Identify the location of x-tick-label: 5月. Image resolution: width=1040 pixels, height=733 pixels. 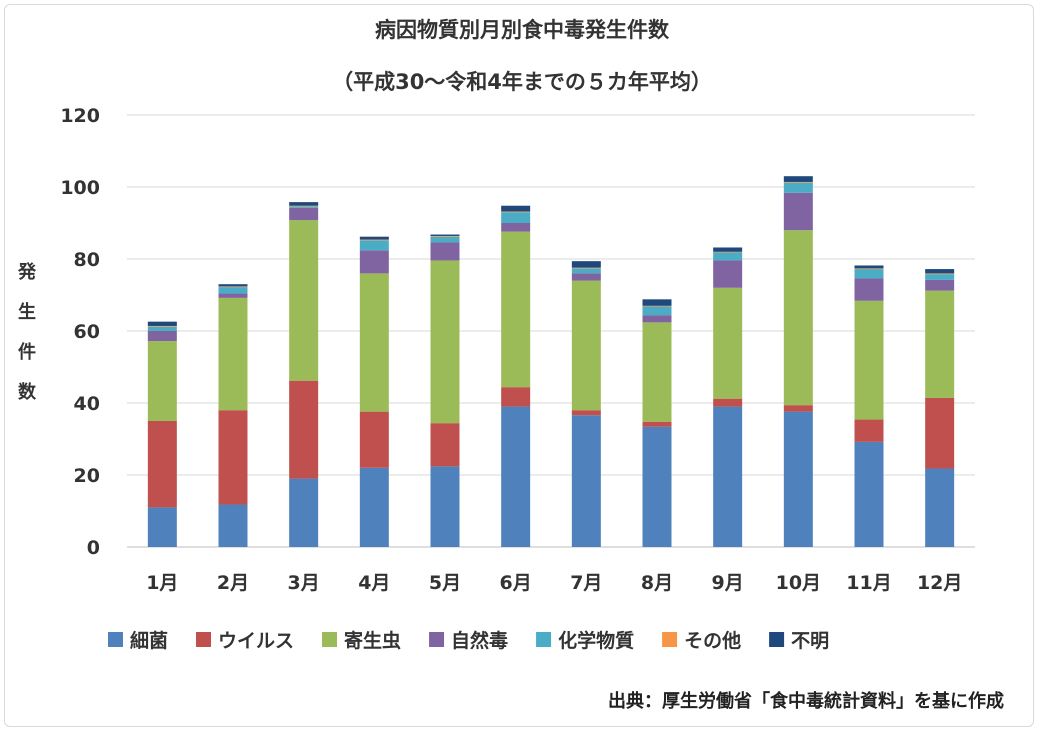
(445, 583).